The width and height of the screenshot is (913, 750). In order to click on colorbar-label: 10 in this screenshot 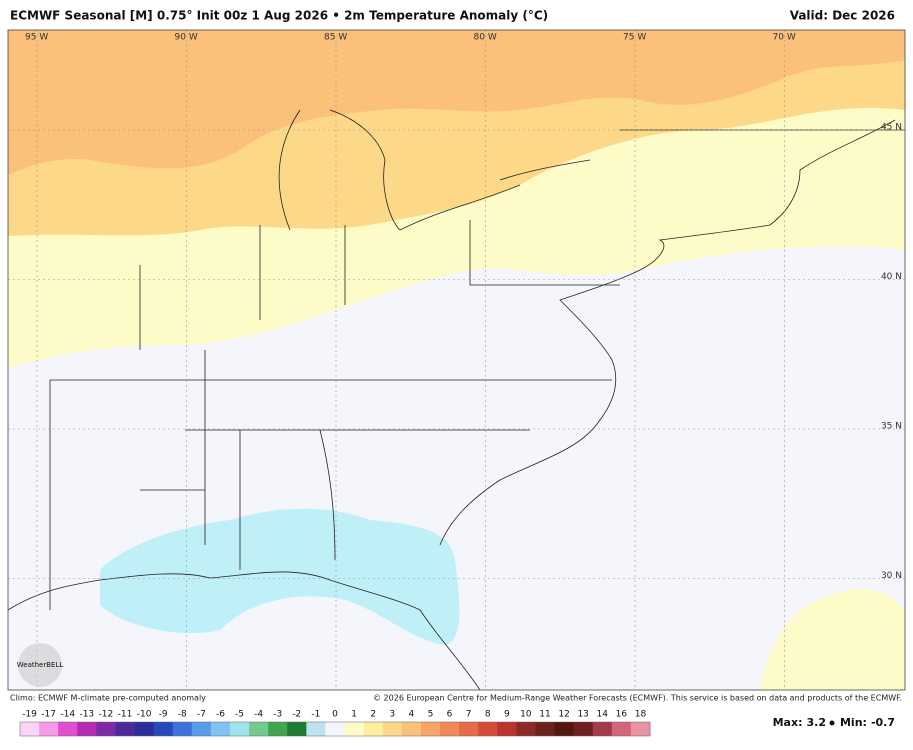, I will do `click(526, 715)`.